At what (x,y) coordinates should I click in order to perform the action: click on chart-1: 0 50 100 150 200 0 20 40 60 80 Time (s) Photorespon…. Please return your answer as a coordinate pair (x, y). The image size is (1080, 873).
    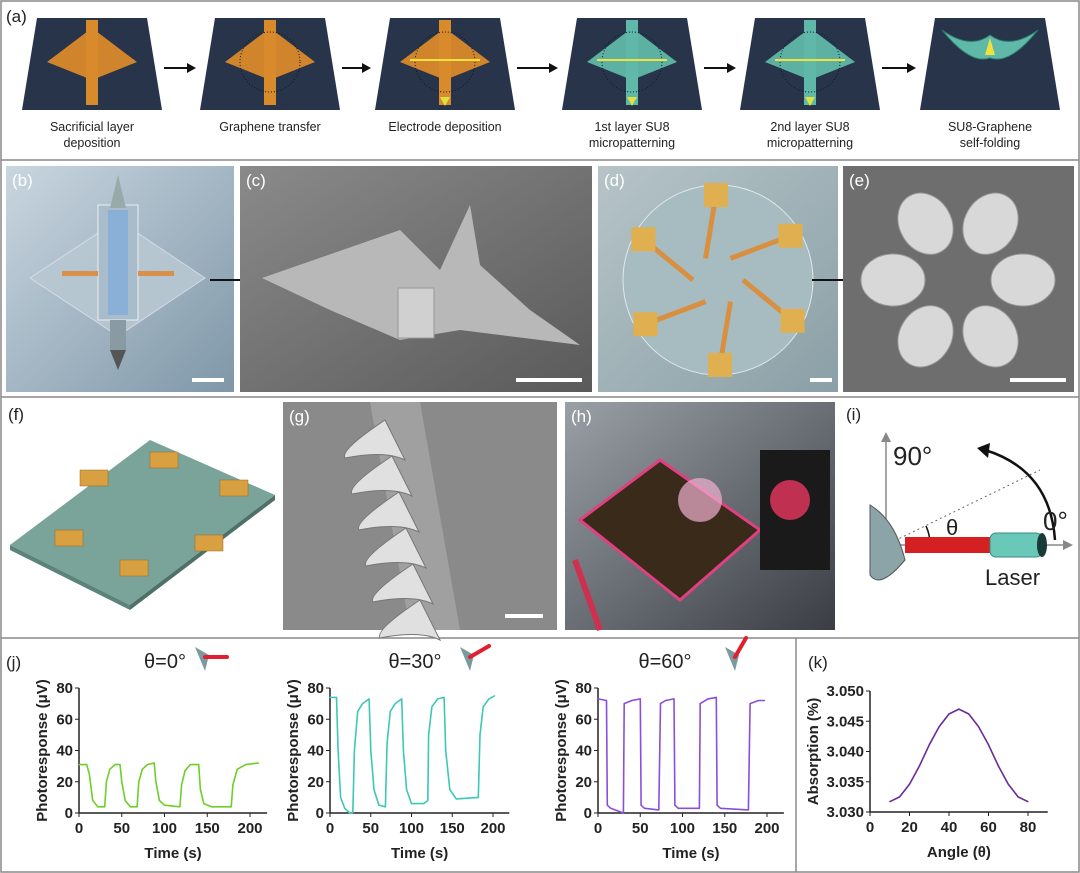
    Looking at the image, I should click on (397, 753).